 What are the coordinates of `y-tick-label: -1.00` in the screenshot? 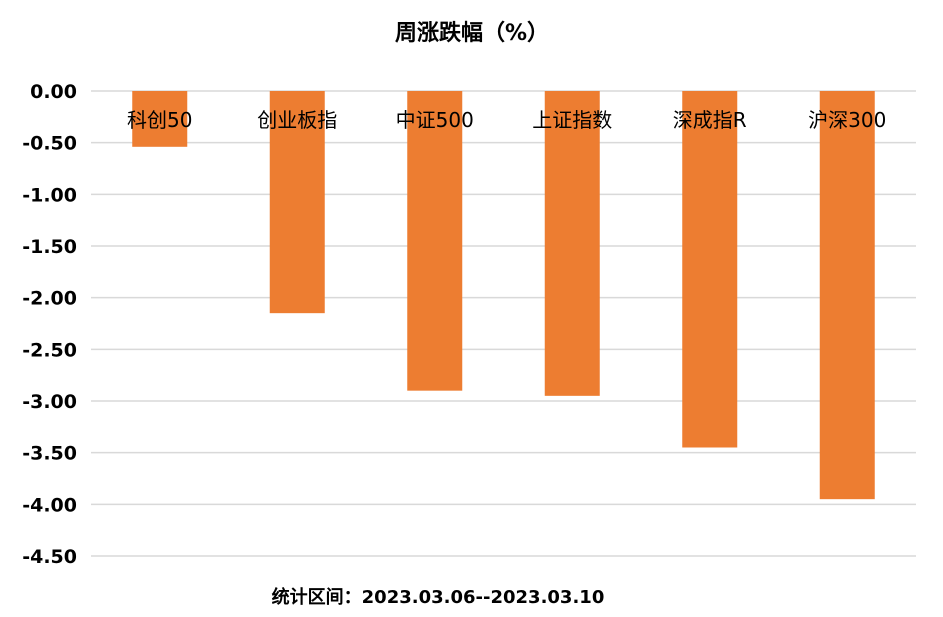 It's located at (49, 195).